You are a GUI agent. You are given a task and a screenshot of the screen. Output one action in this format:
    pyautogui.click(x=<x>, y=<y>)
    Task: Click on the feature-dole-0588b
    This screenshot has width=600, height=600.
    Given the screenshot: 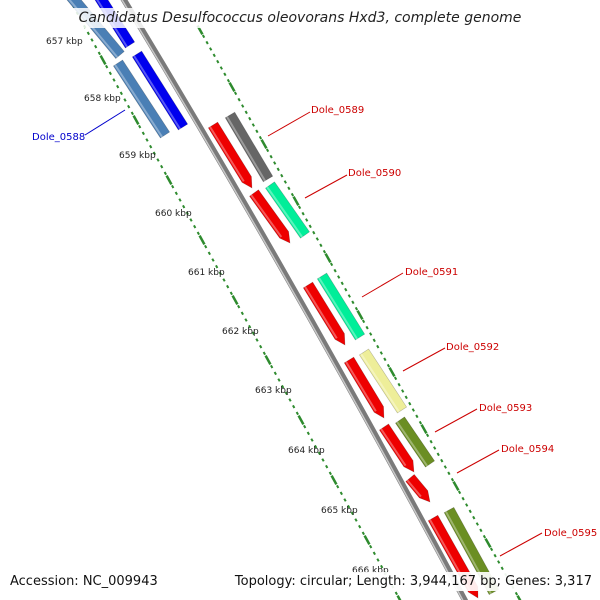 What is the action you would take?
    pyautogui.click(x=141, y=99)
    